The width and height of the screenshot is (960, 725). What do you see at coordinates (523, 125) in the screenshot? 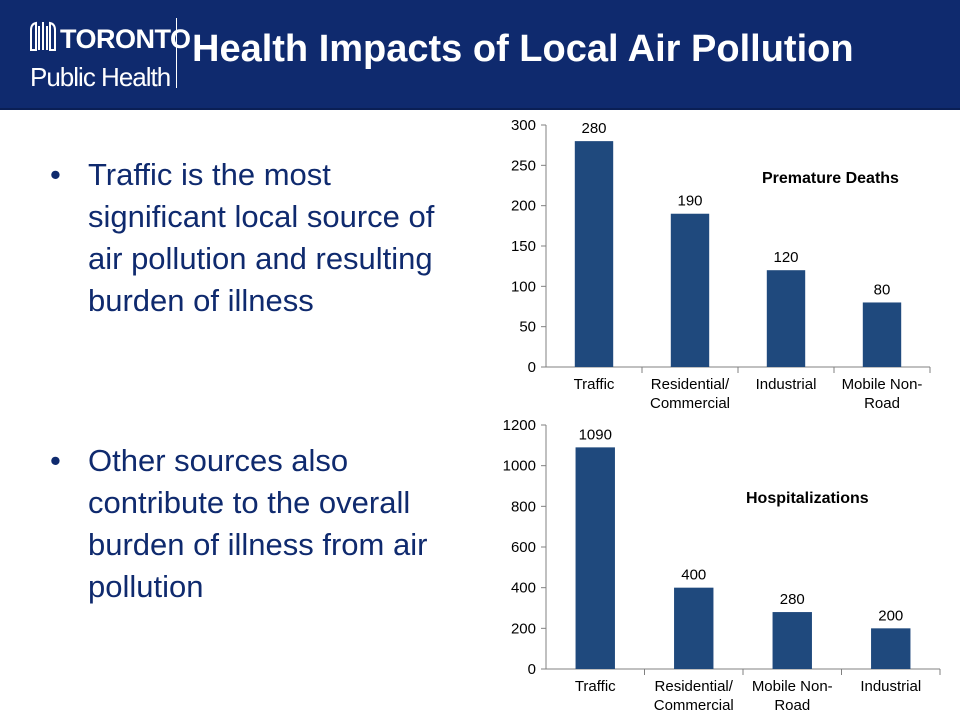
I see `y-tick-label: 300` at bounding box center [523, 125].